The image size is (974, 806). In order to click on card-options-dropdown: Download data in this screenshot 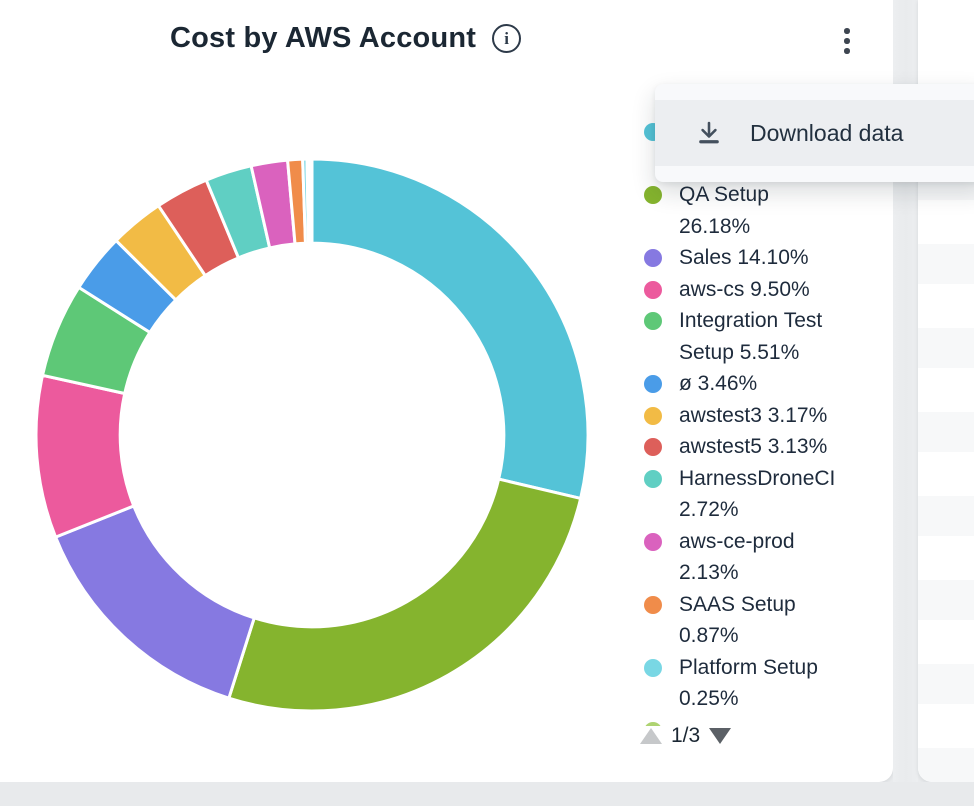, I will do `click(814, 133)`.